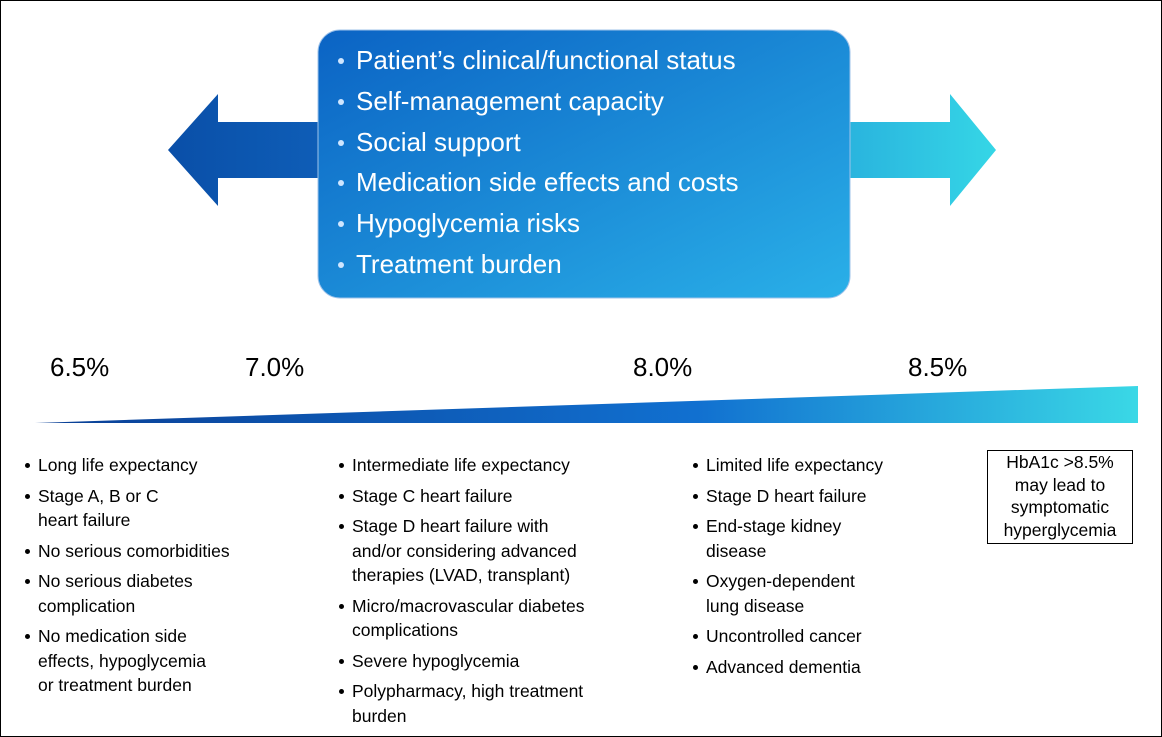 This screenshot has width=1162, height=737. What do you see at coordinates (115, 581) in the screenshot?
I see `item-line: No serious diabetes` at bounding box center [115, 581].